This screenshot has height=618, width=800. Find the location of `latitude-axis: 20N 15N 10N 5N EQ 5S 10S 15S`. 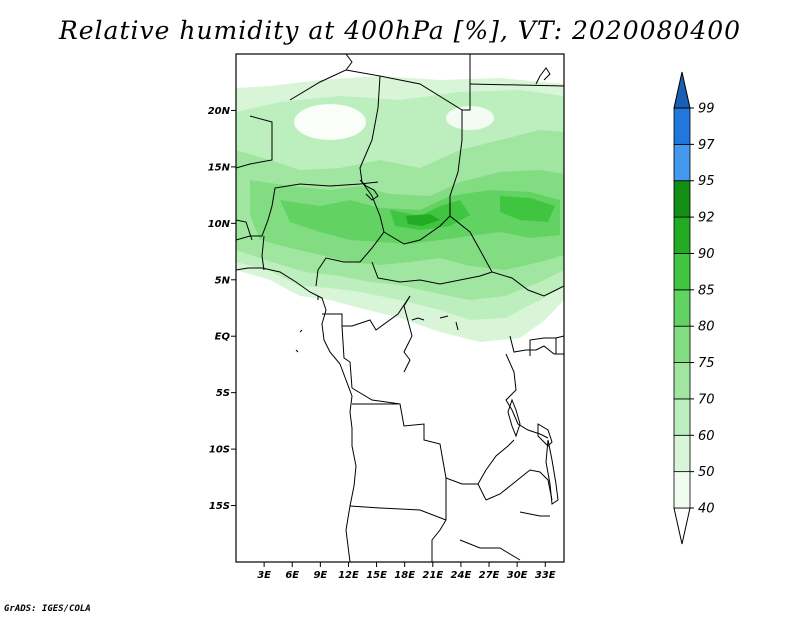

latitude-axis: 20N 15N 10N 5N EQ 5S 10S 15S is located at coordinates (222, 309).